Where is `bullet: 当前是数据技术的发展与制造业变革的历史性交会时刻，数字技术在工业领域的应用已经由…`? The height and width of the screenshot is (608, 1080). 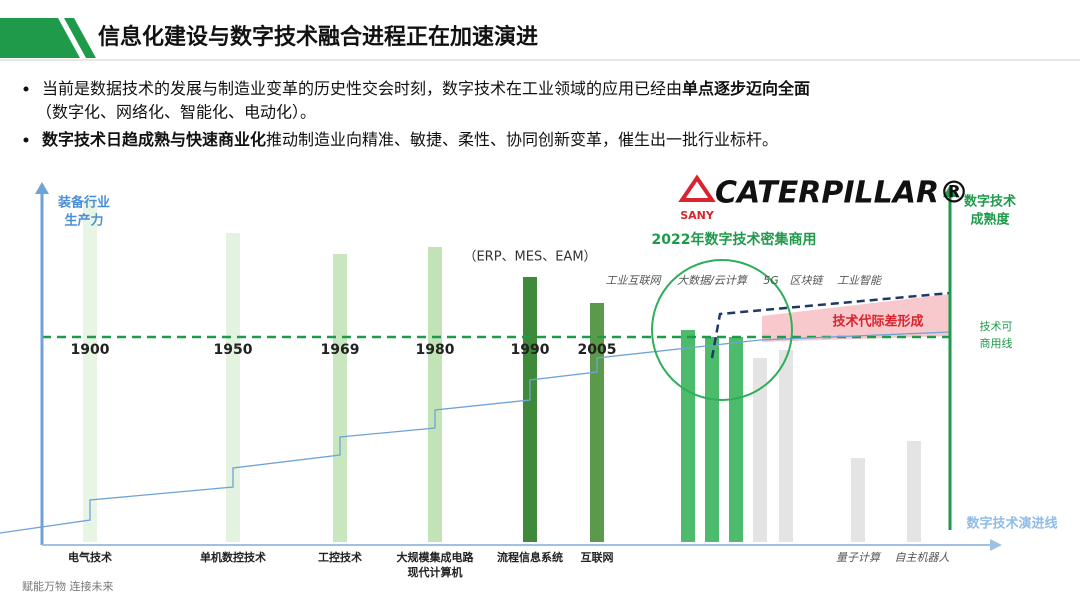
bullet: 当前是数据技术的发展与制造业变革的历史性交会时刻，数字技术在工业领域的应用已经由… is located at coordinates (426, 88).